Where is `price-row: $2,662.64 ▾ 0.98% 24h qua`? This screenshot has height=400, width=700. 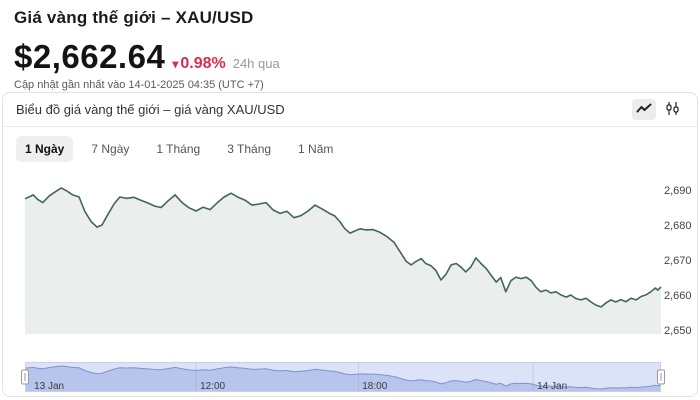
price-row: $2,662.64 ▾ 0.98% 24h qua is located at coordinates (350, 56).